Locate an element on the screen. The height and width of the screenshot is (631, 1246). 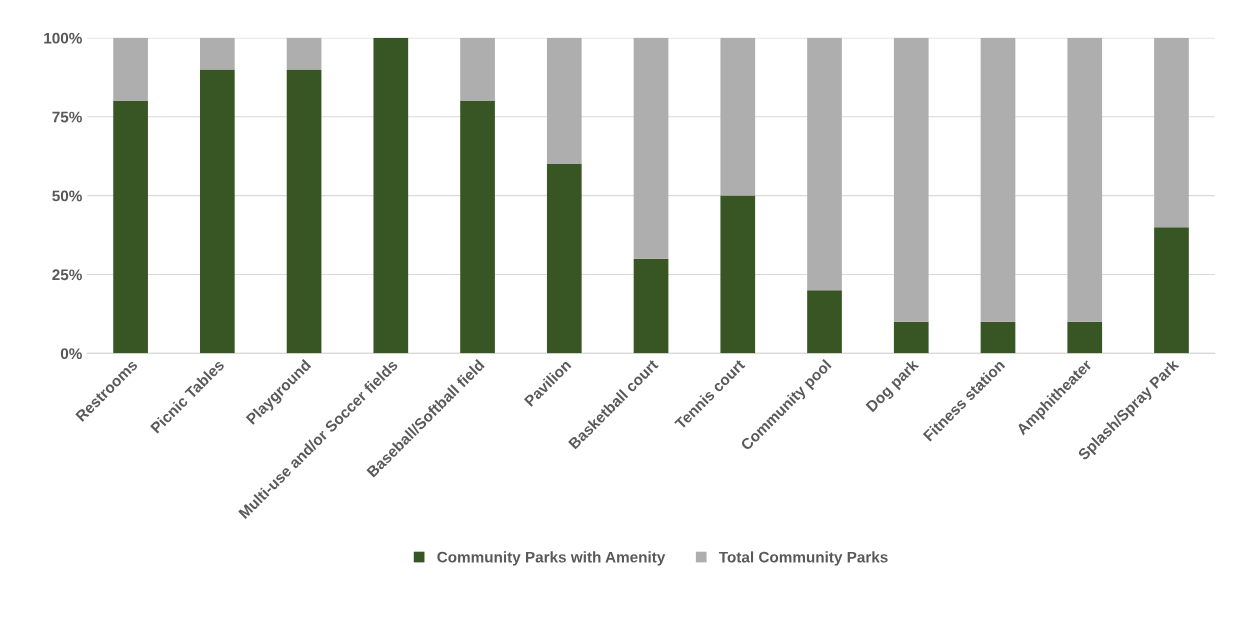
y-tick-label: 75% is located at coordinates (67, 117).